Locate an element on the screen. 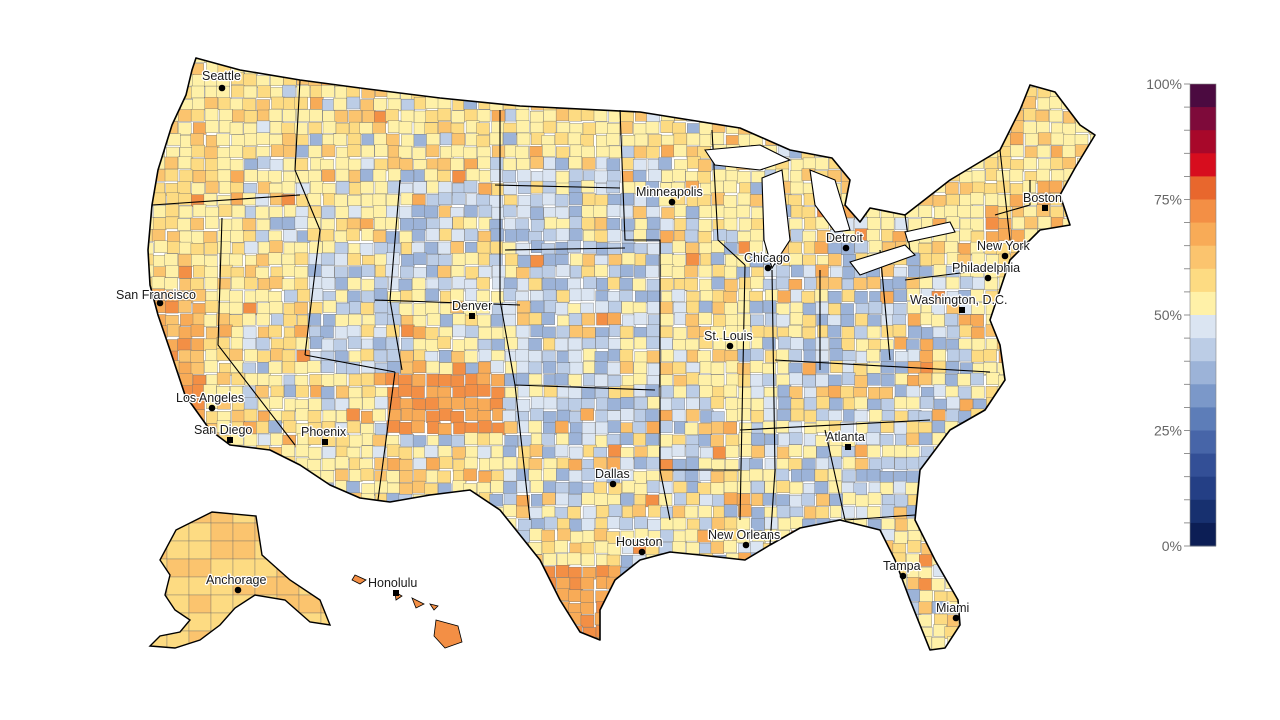 The image size is (1280, 720). state-border is located at coordinates (772, 407).